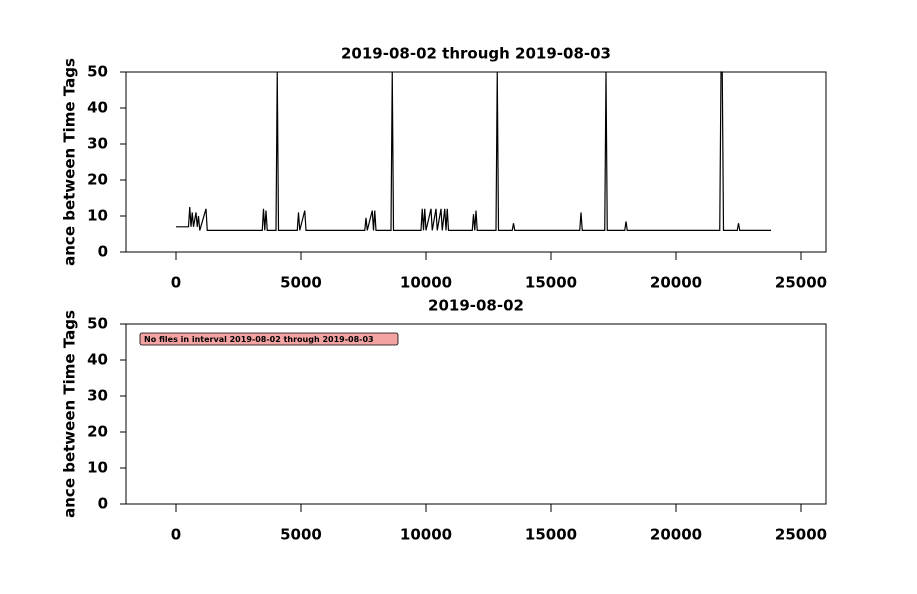 The image size is (917, 594). What do you see at coordinates (476, 54) in the screenshot?
I see `chart-title: 2019-08-02 through 2019-08-03` at bounding box center [476, 54].